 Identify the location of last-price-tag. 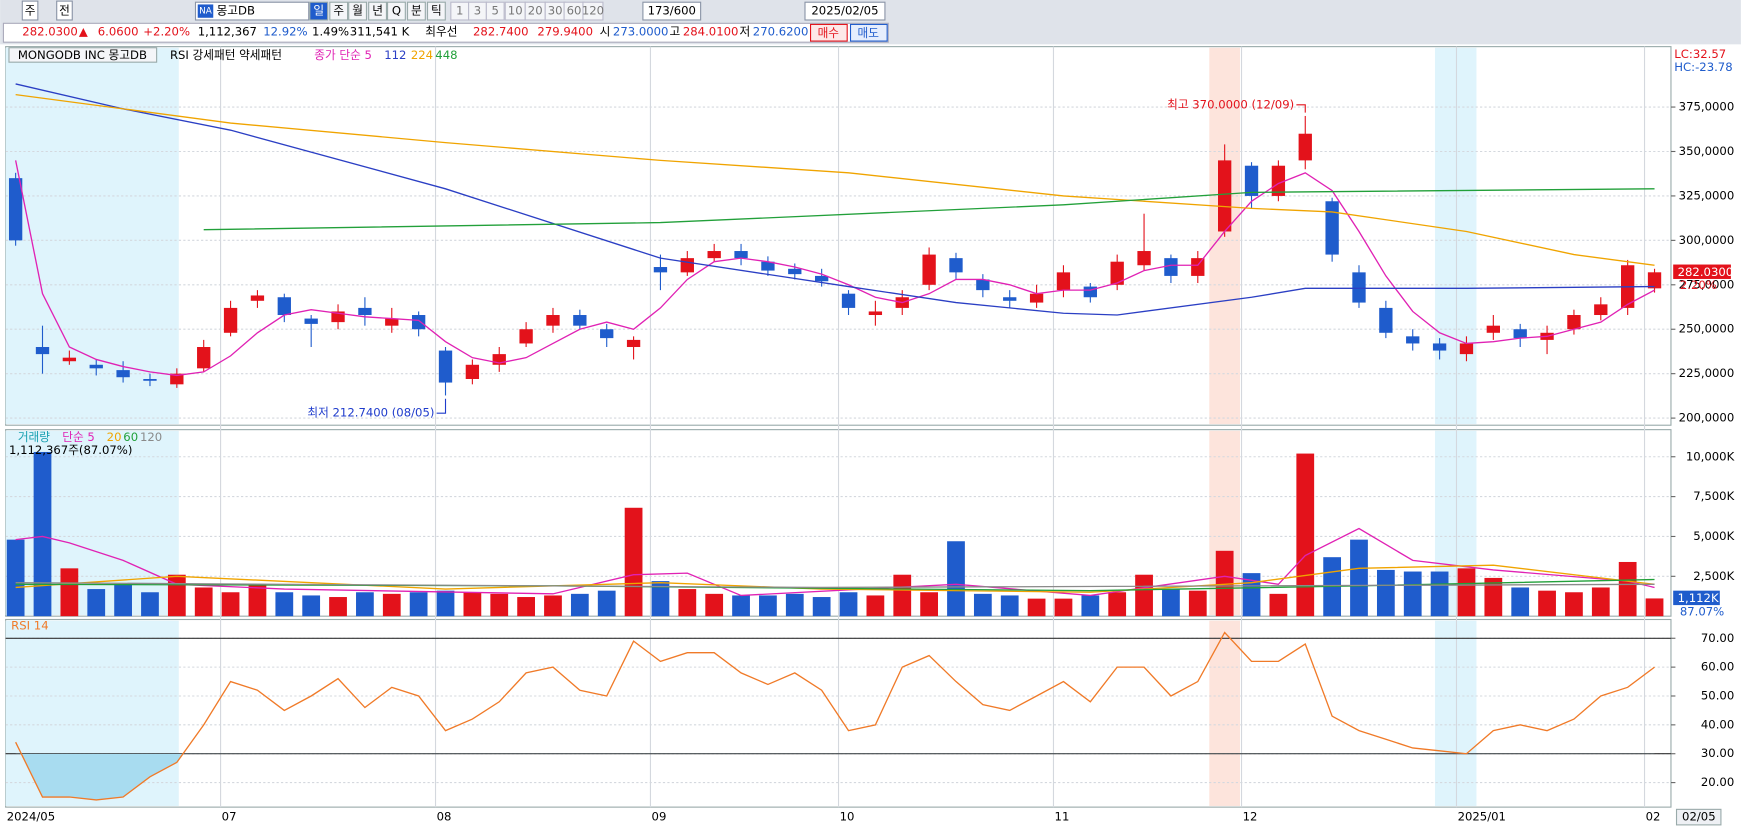
(1702, 271).